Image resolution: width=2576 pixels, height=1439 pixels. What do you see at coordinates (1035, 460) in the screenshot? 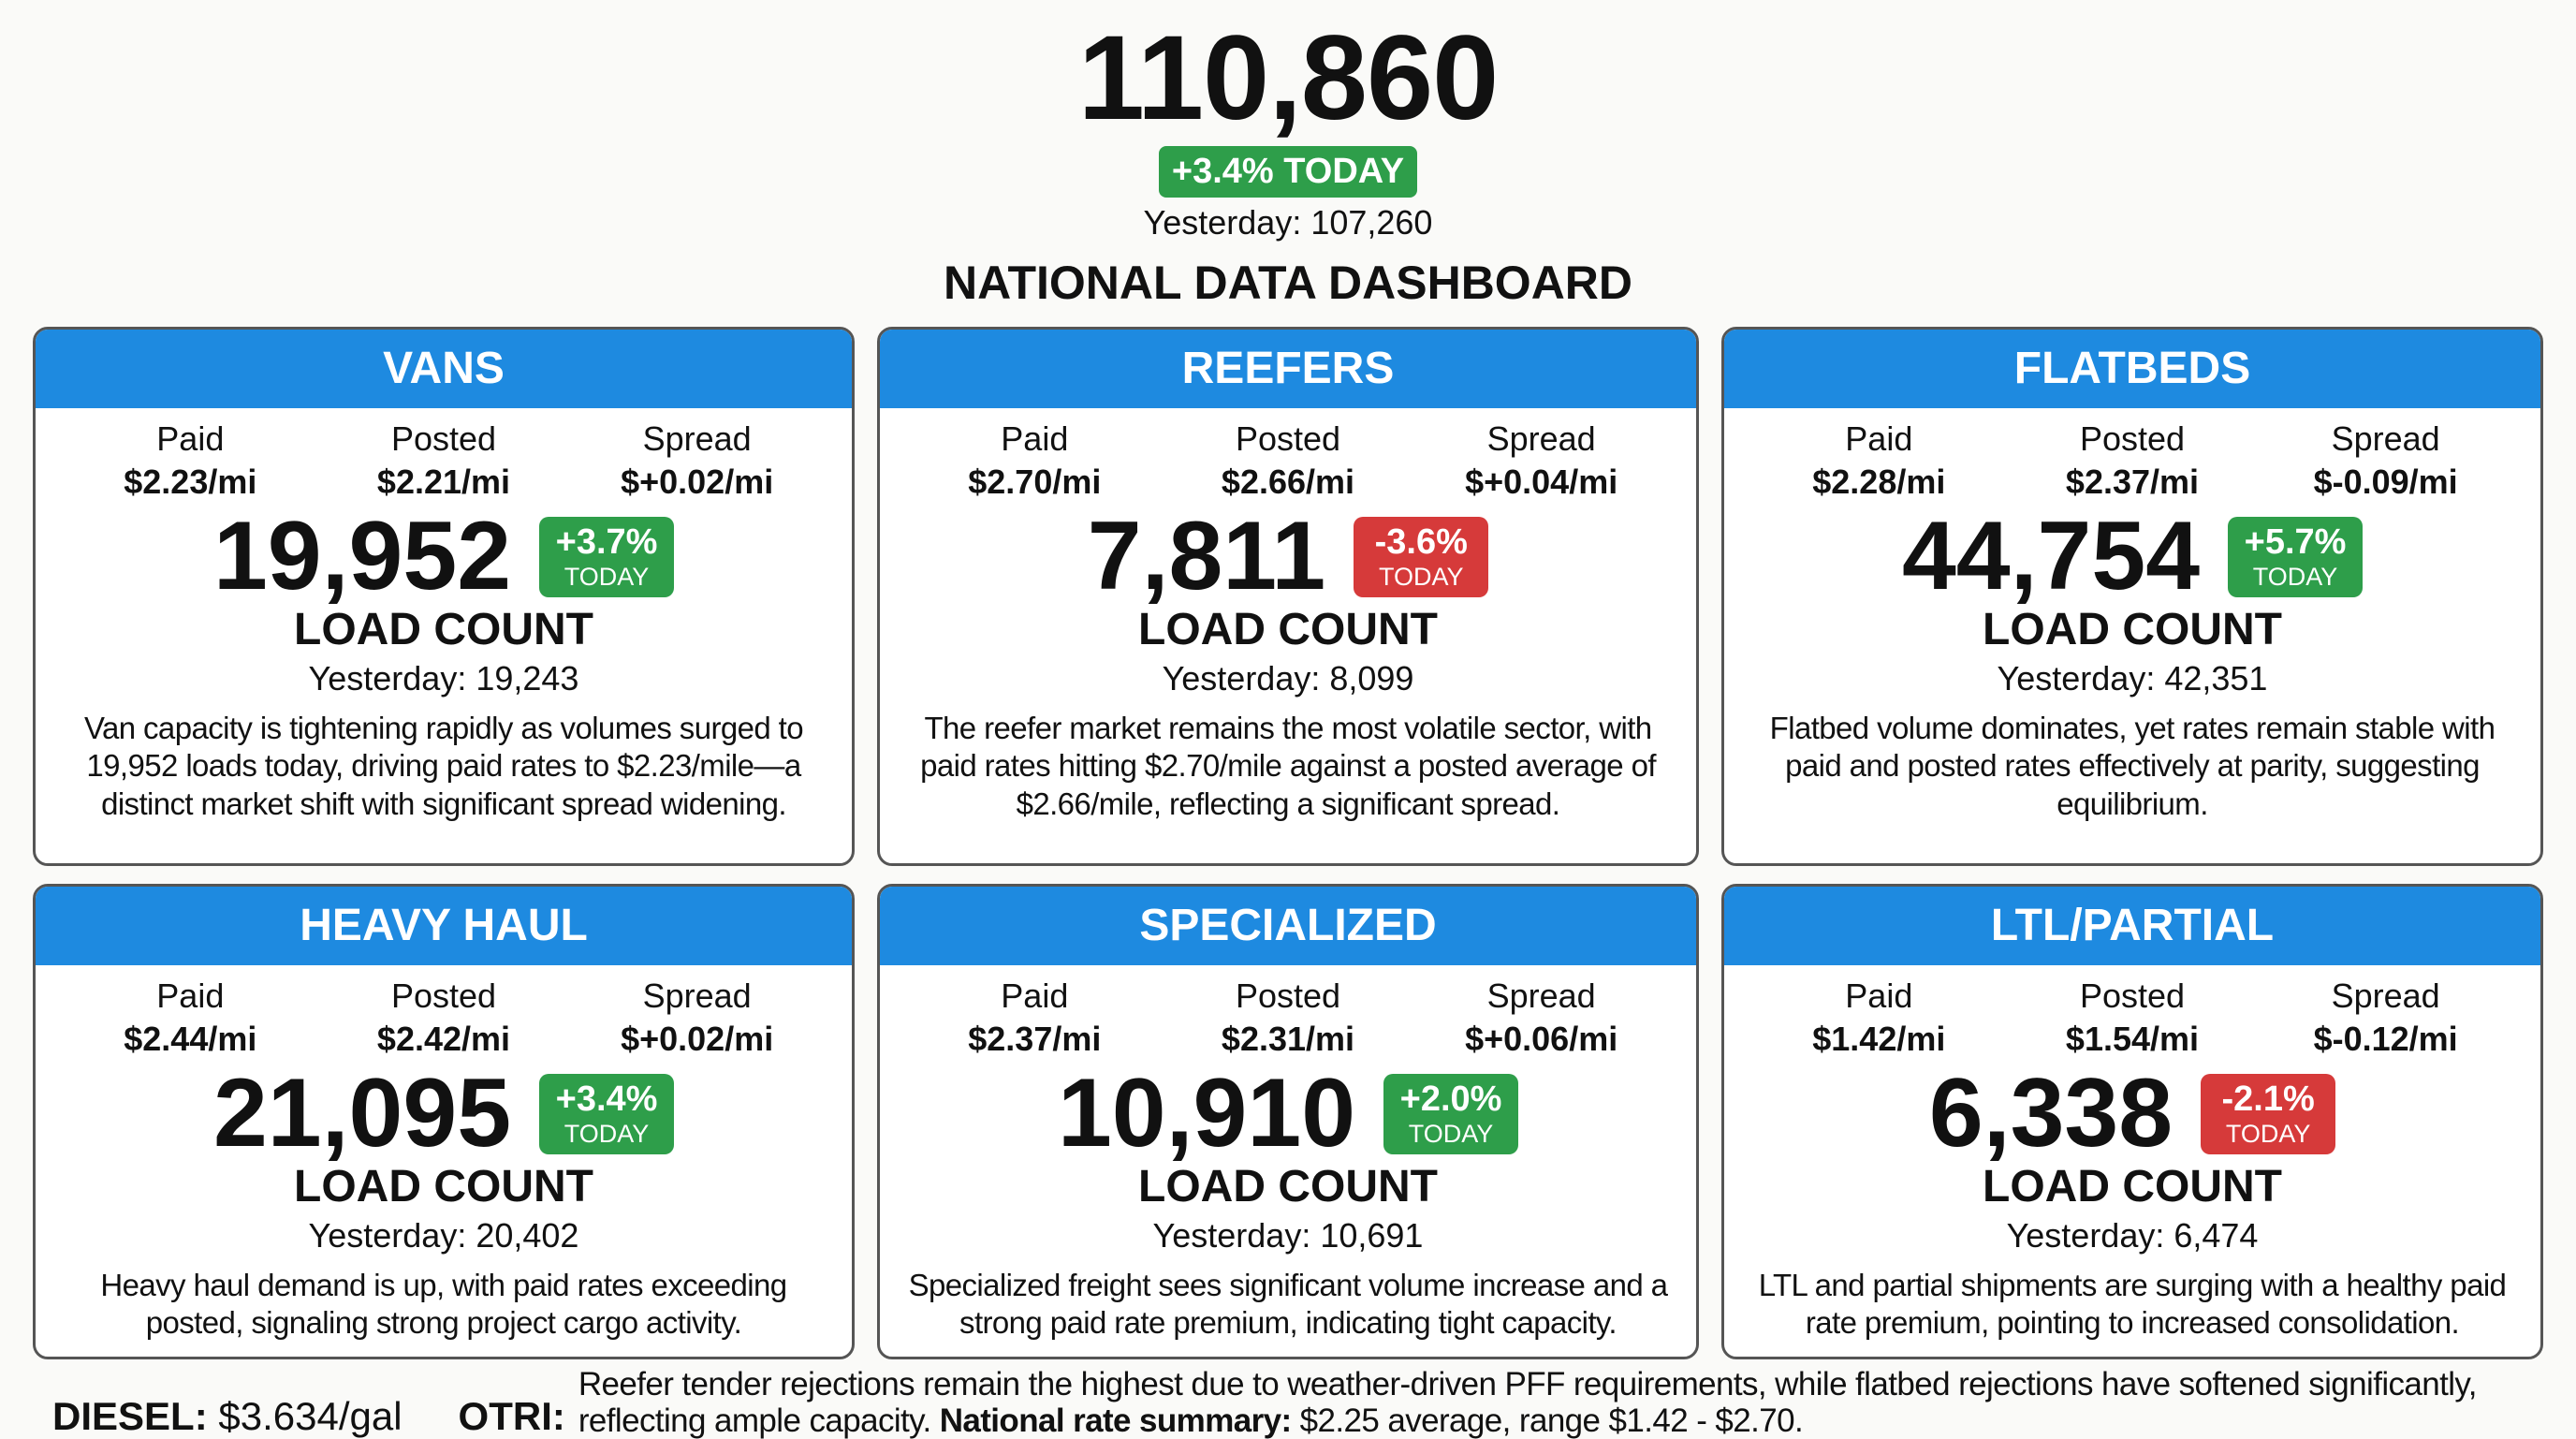
I see `rate-paid: Paid $2.70/mi` at bounding box center [1035, 460].